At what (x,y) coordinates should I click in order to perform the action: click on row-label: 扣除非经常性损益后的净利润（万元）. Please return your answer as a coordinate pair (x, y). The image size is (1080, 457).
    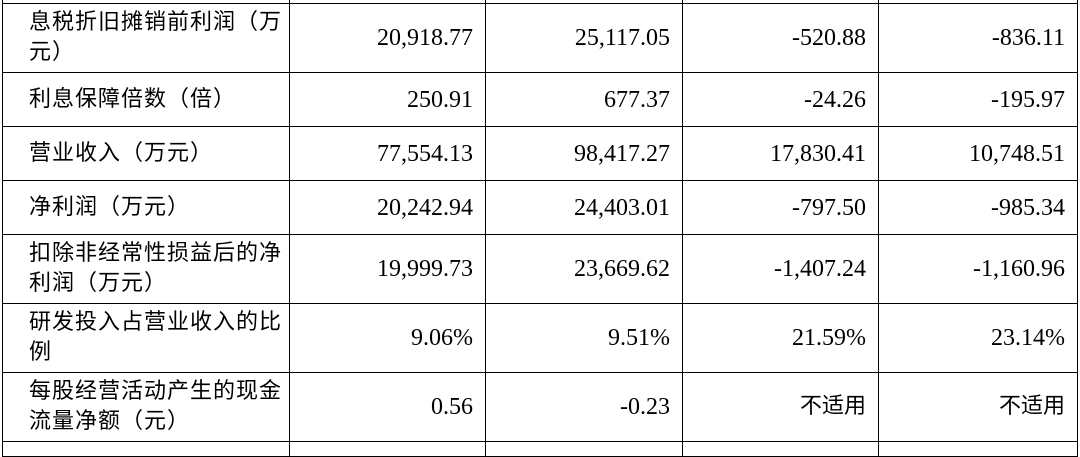
    Looking at the image, I should click on (146, 269).